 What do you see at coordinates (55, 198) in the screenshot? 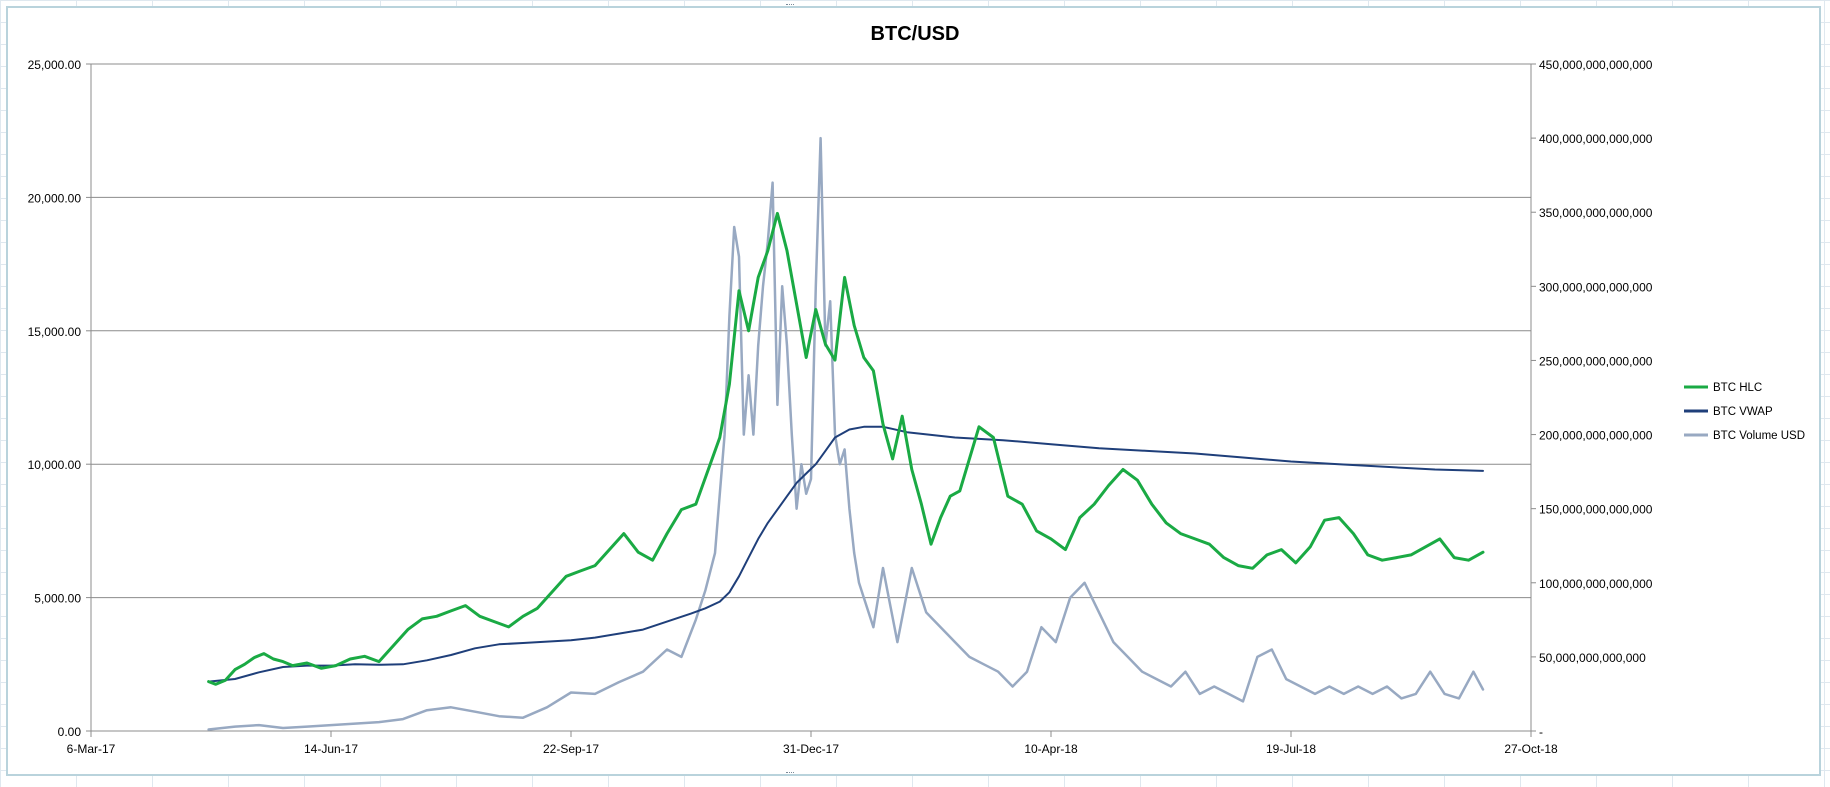
I see `left-tick-label: 20,000.00` at bounding box center [55, 198].